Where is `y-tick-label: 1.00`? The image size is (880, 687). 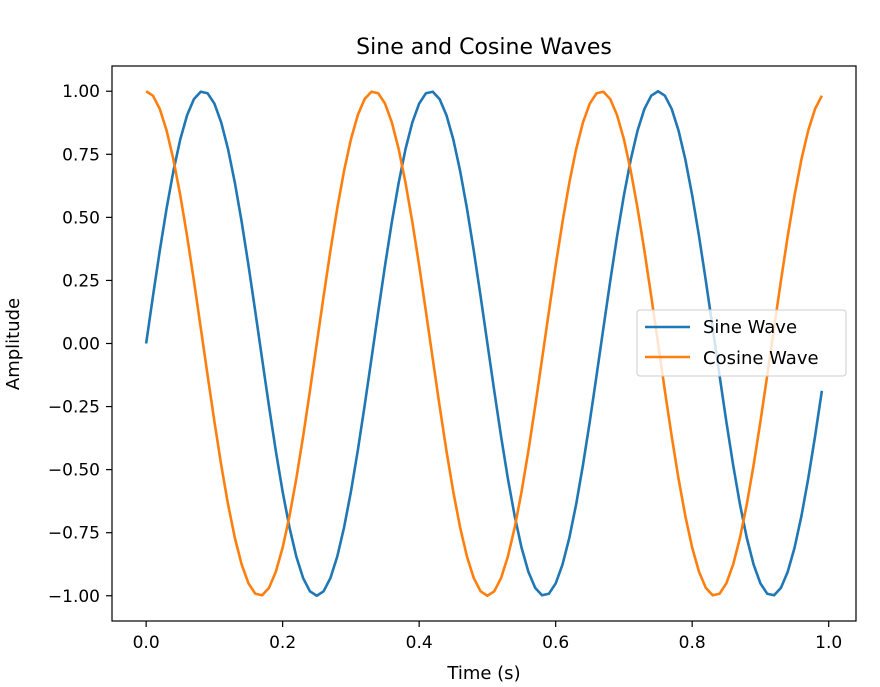
y-tick-label: 1.00 is located at coordinates (81, 92).